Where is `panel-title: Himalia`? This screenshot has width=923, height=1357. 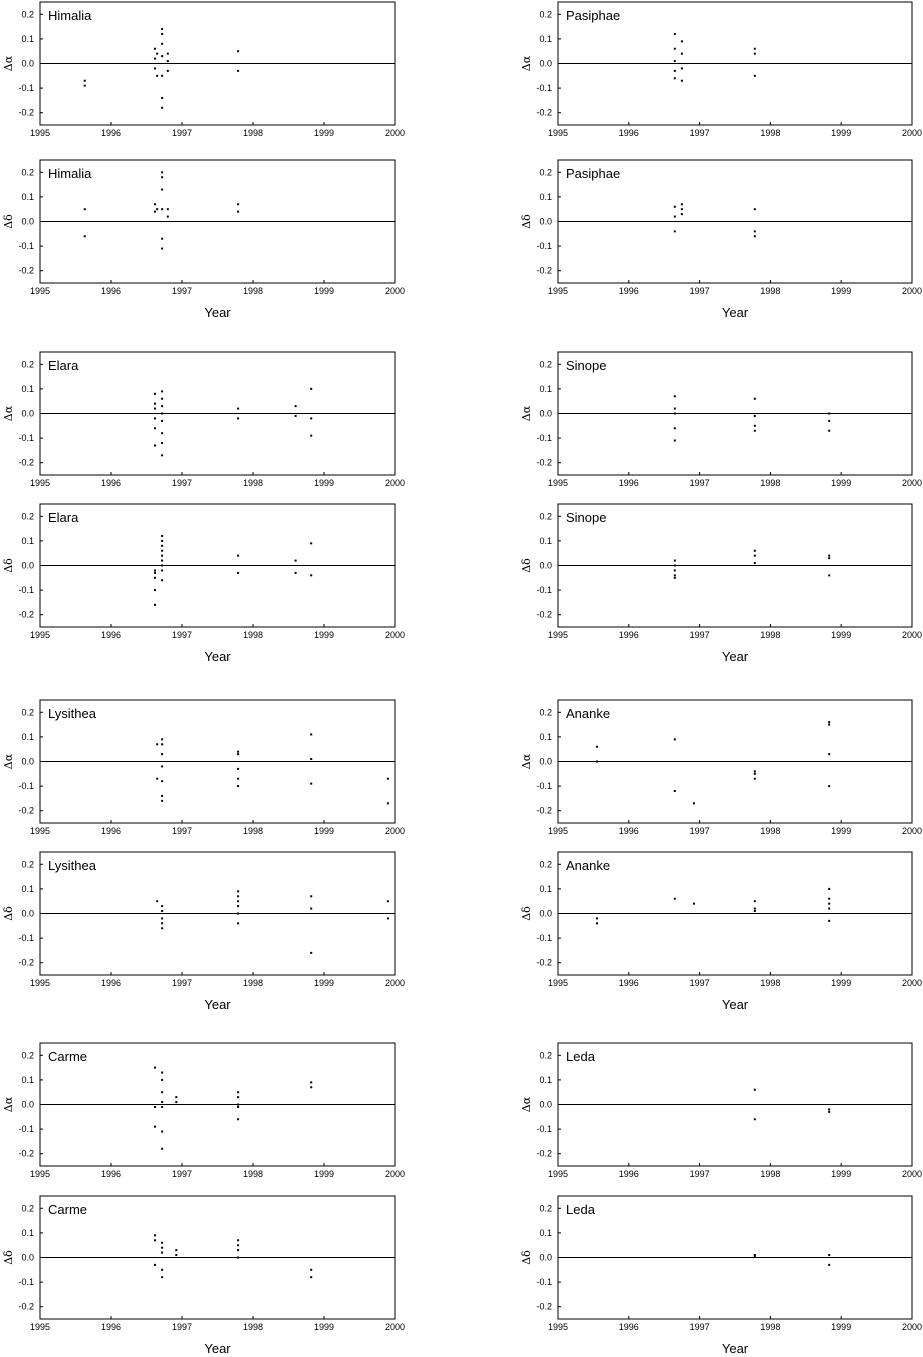 panel-title: Himalia is located at coordinates (70, 15).